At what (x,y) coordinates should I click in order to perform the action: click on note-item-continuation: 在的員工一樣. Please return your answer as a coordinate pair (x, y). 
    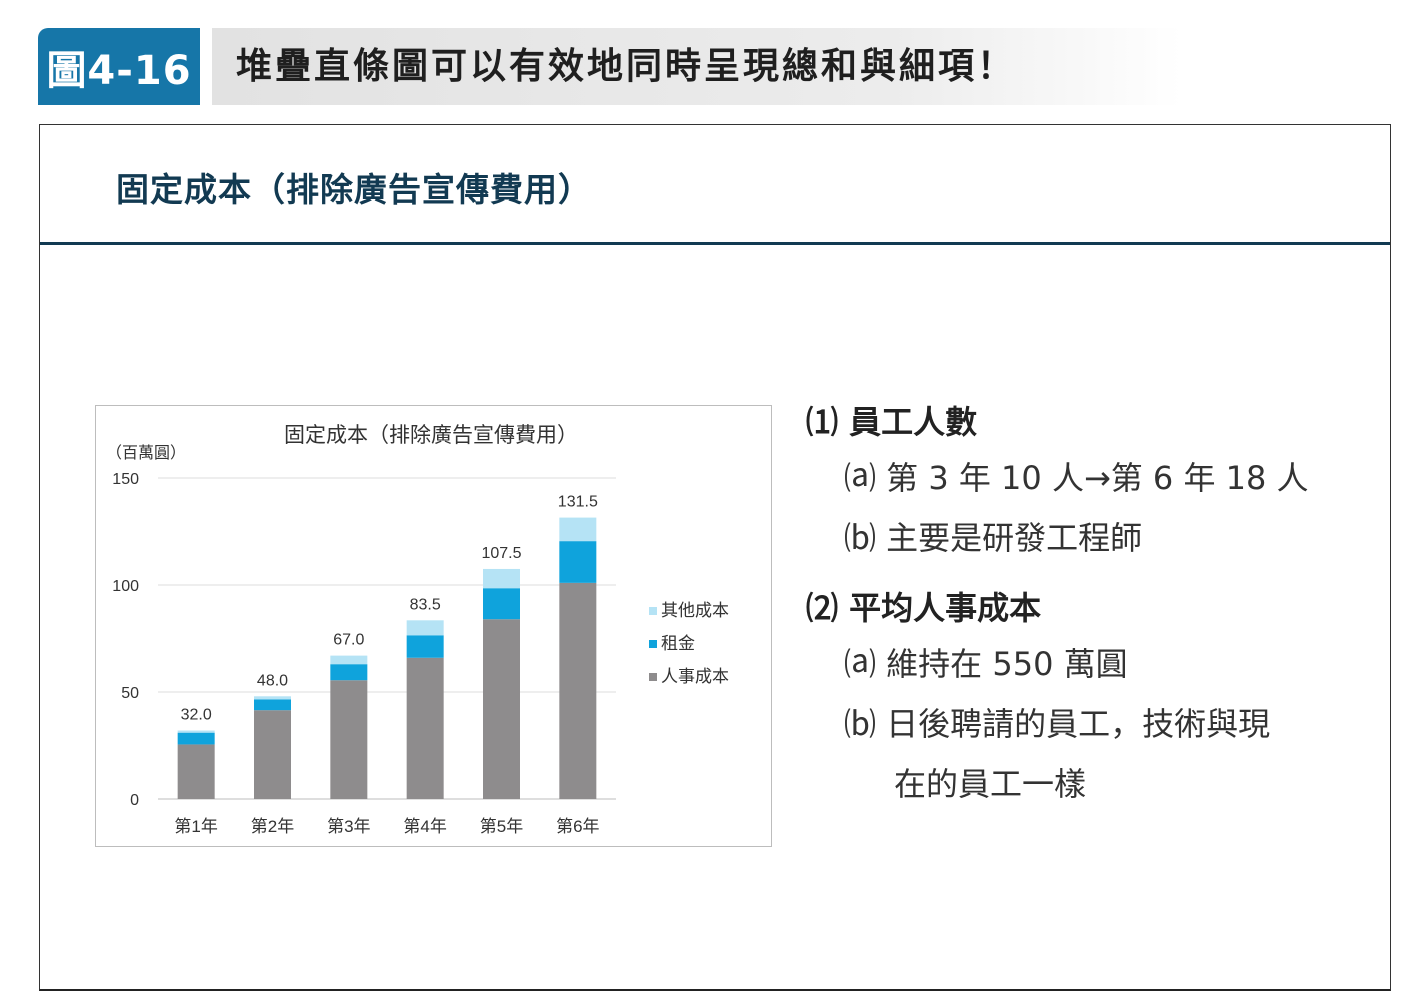
    Looking at the image, I should click on (990, 784).